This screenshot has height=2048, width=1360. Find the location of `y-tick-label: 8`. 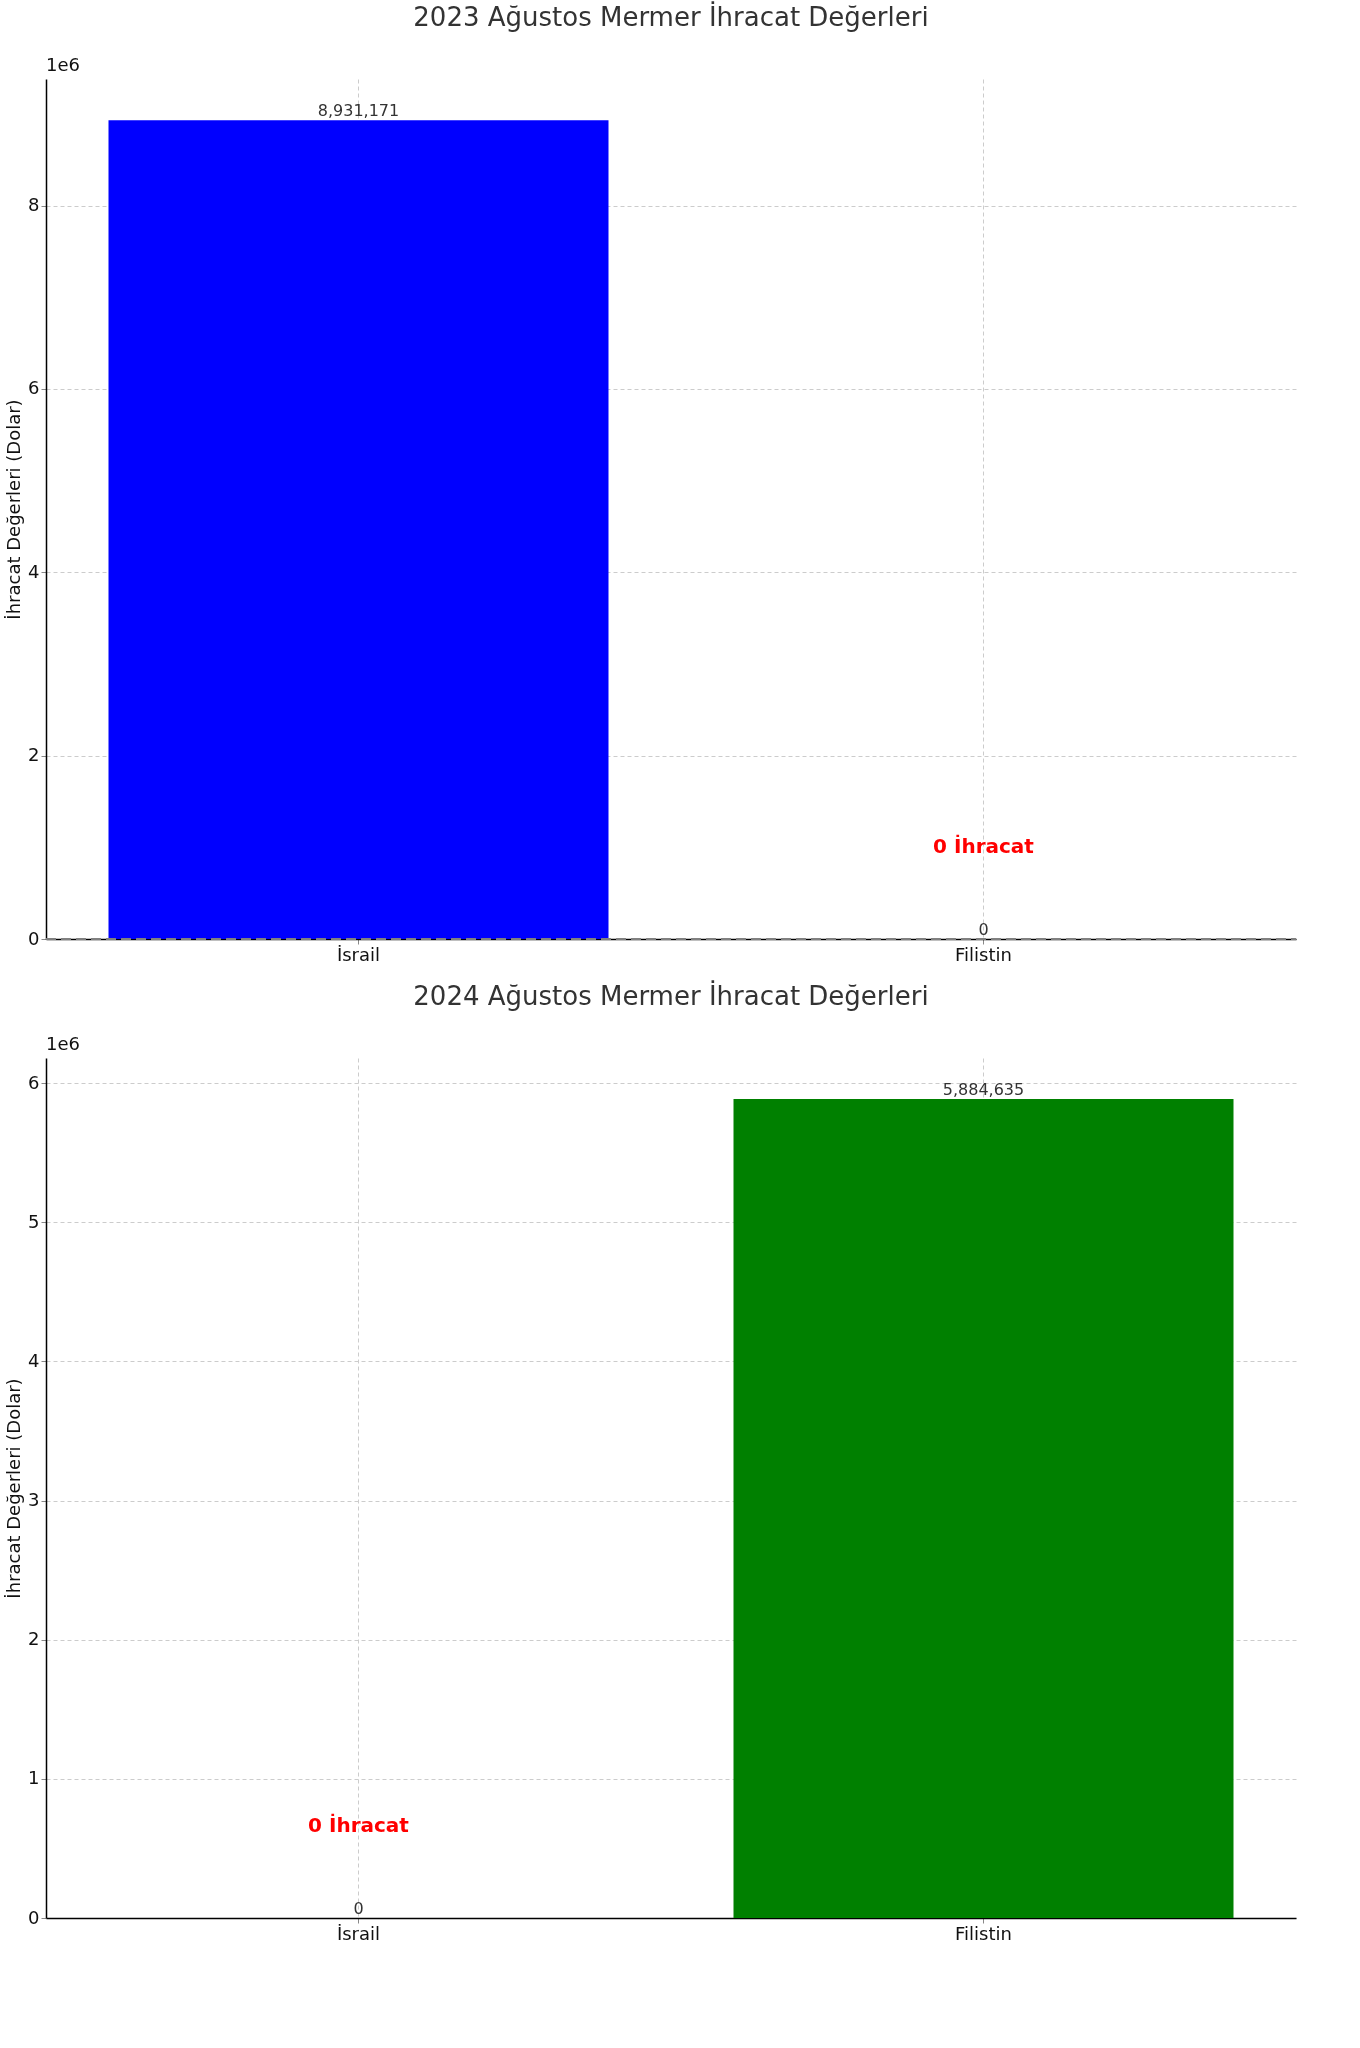

y-tick-label: 8 is located at coordinates (34, 205).